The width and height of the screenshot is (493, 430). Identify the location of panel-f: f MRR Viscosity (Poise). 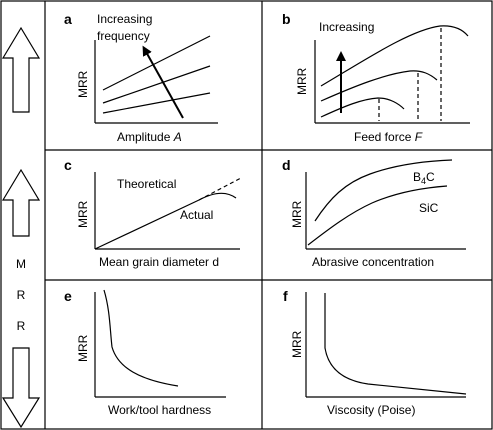
(375, 352).